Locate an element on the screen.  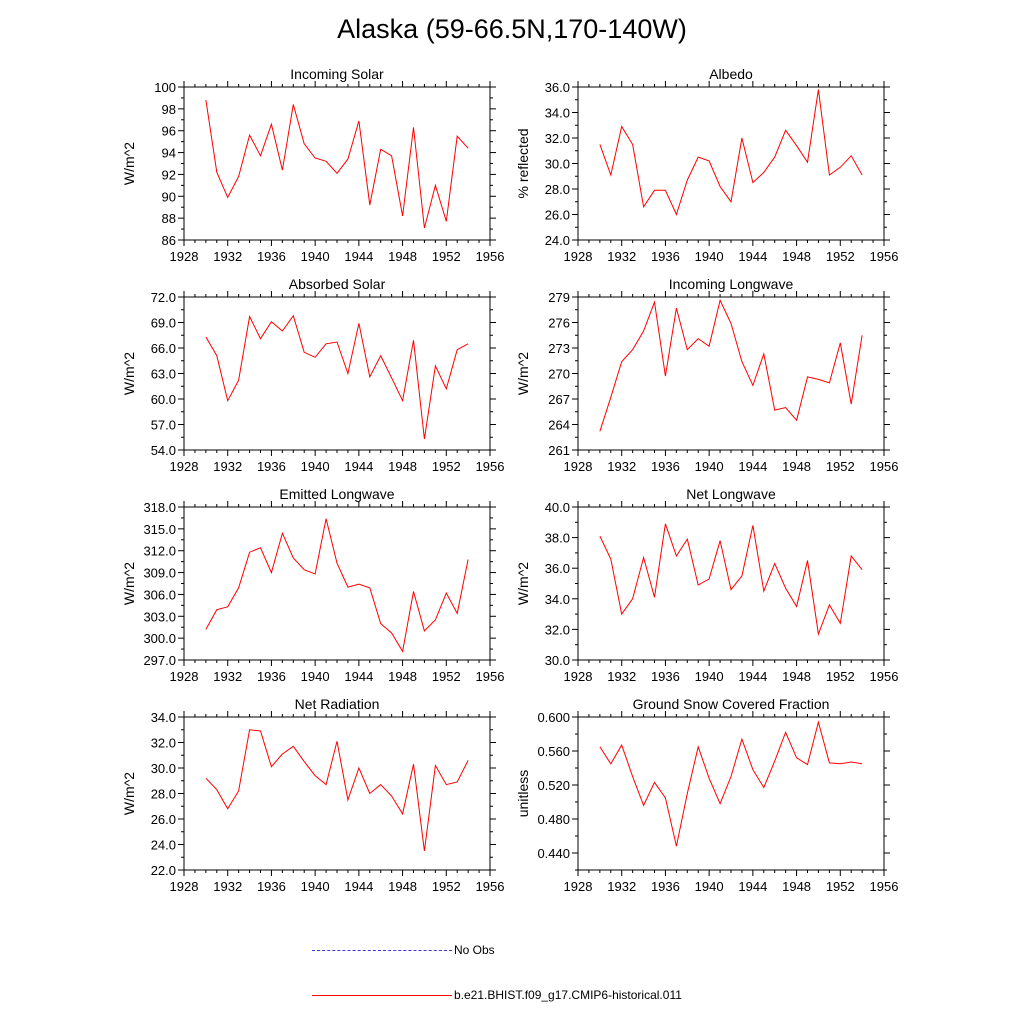
y-tick-label: 24.0 is located at coordinates (557, 240).